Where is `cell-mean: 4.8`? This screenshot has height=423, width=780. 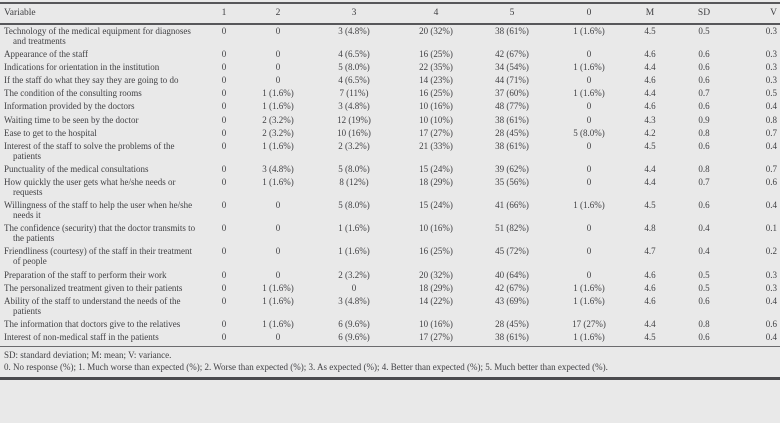 cell-mean: 4.8 is located at coordinates (650, 228).